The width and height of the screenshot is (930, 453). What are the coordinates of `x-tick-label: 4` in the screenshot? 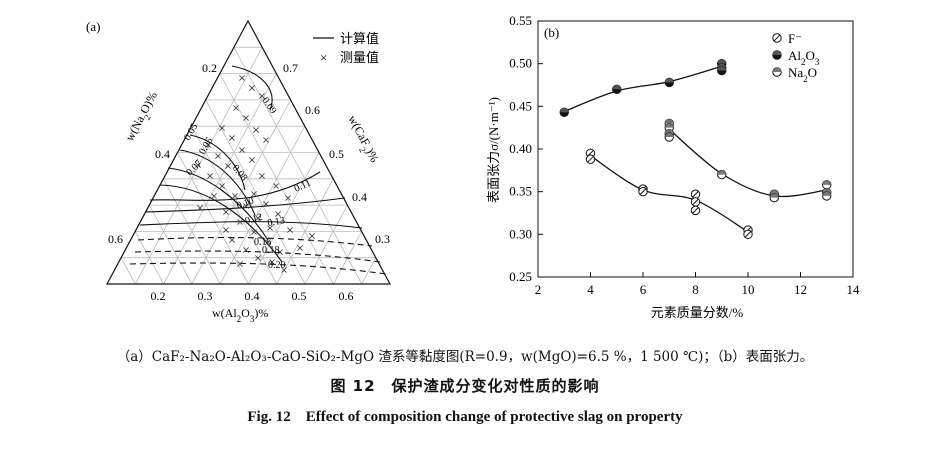 It's located at (590, 289).